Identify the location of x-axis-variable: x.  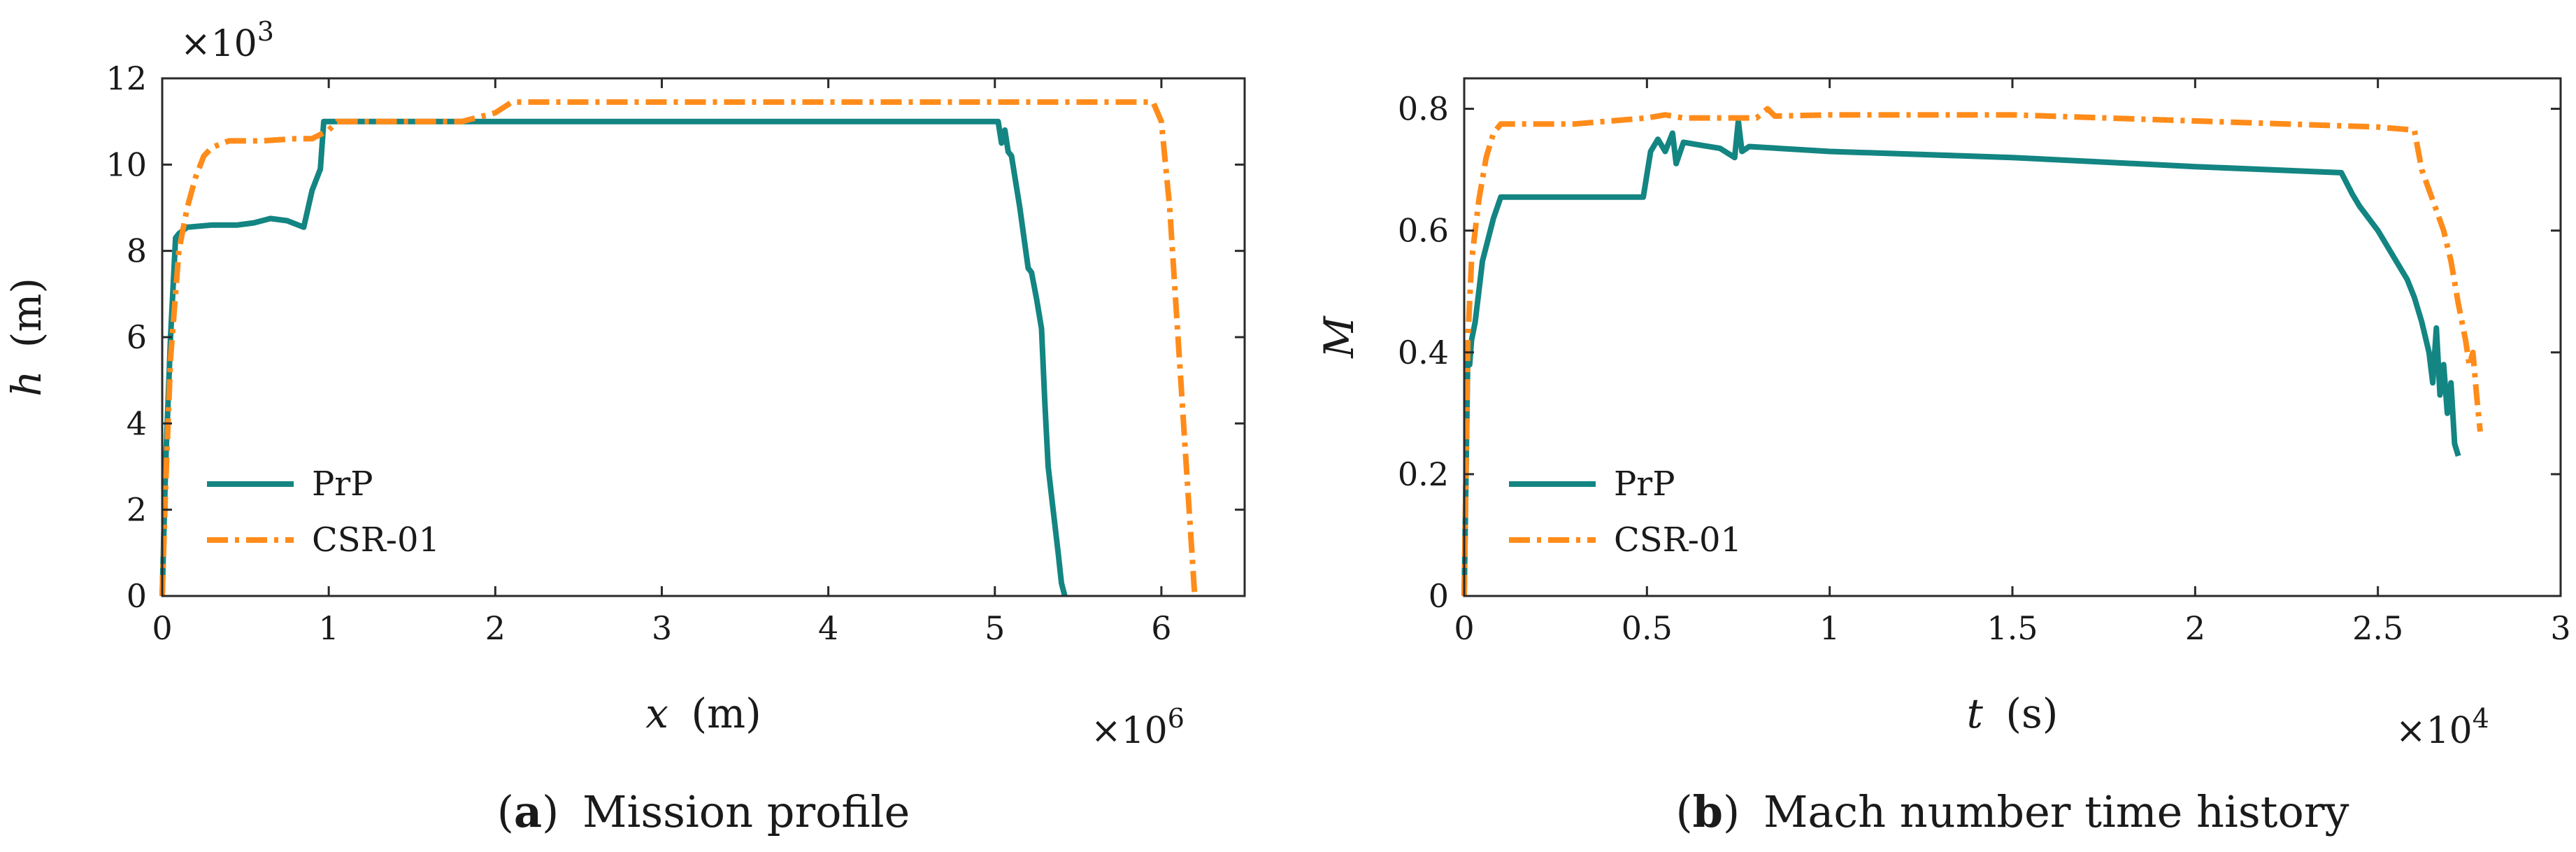
(656, 713).